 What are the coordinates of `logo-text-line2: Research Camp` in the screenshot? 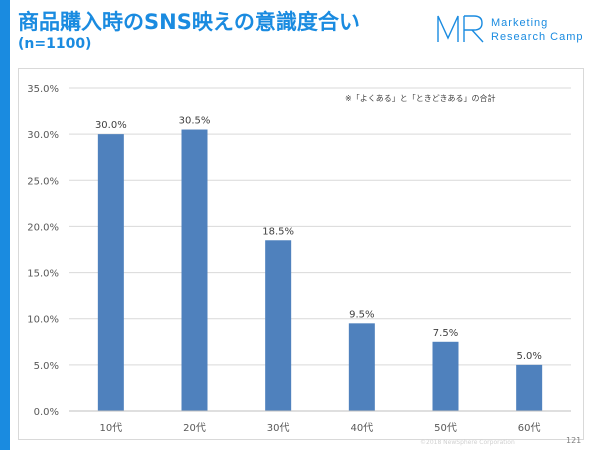 It's located at (537, 37).